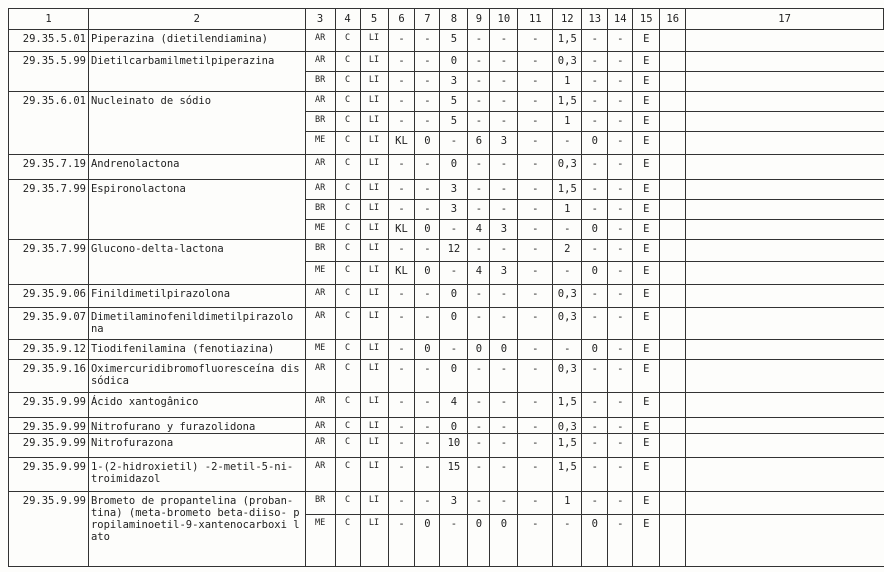  I want to click on cell-col-6: KL, so click(401, 229).